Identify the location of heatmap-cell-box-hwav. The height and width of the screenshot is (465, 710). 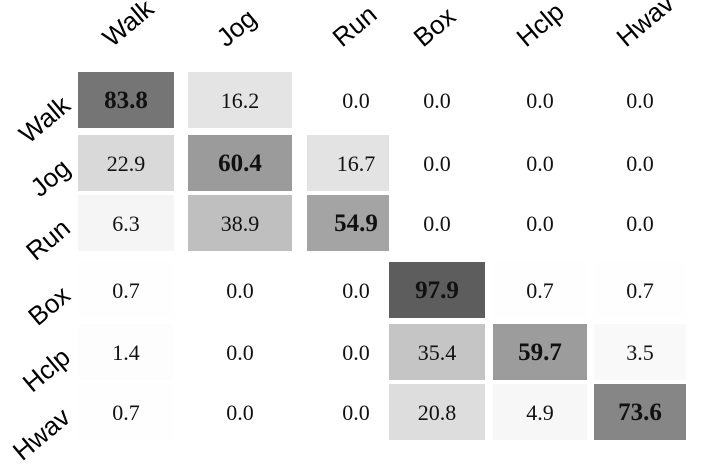
(640, 290).